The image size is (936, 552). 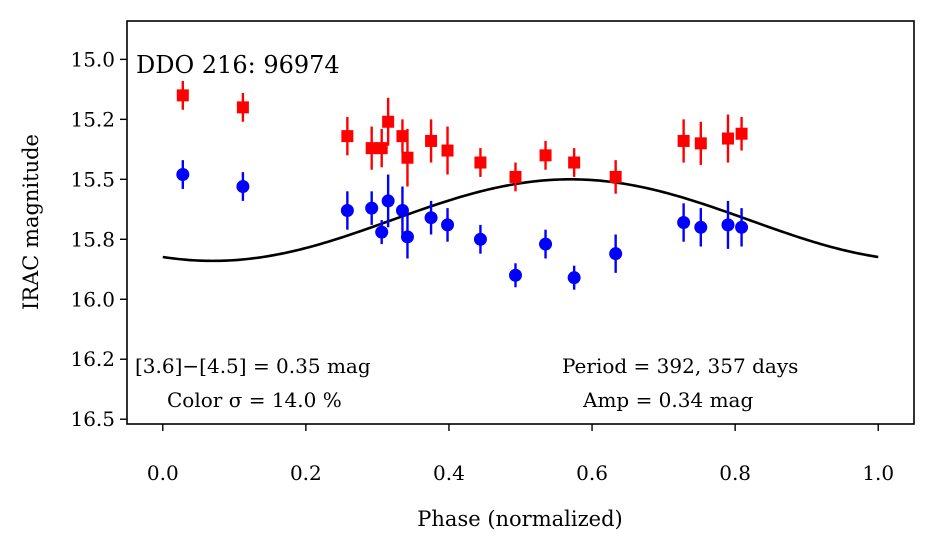 I want to click on x-axis-label: Phase (normalized), so click(x=519, y=519).